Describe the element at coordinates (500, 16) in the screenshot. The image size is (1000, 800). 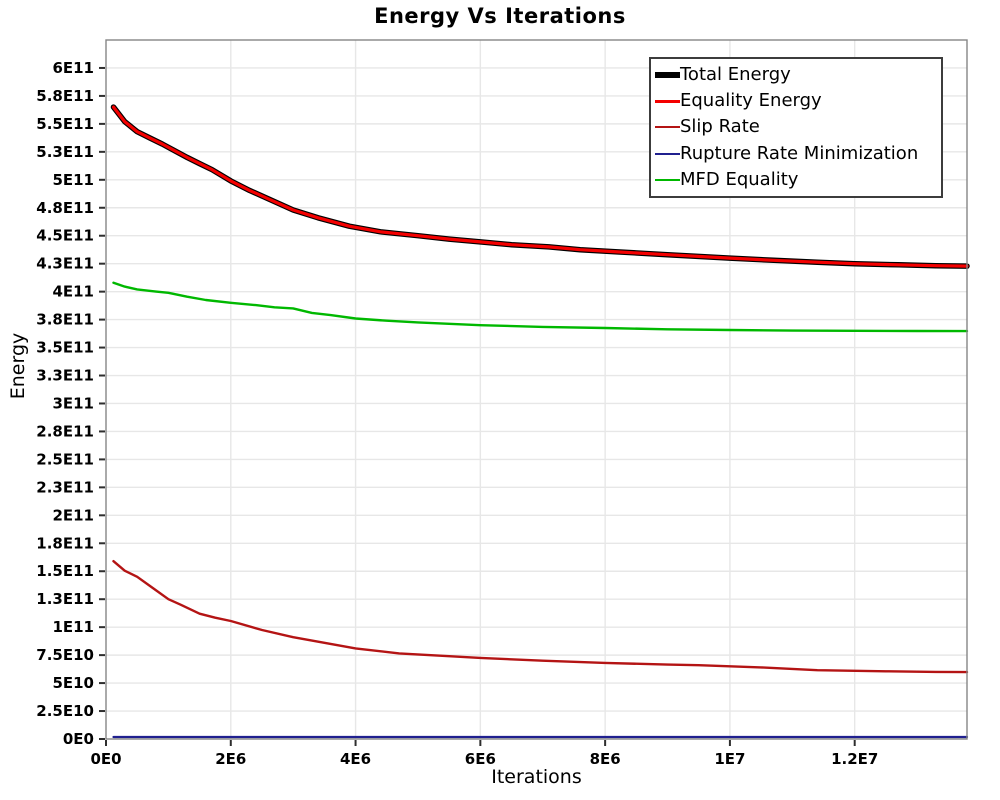
I see `chart-title: Energy Vs Iterations` at that location.